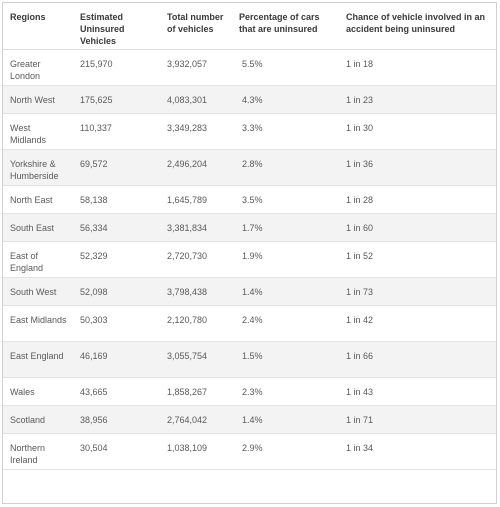  I want to click on cell-percentage: 2.3%, so click(285, 391).